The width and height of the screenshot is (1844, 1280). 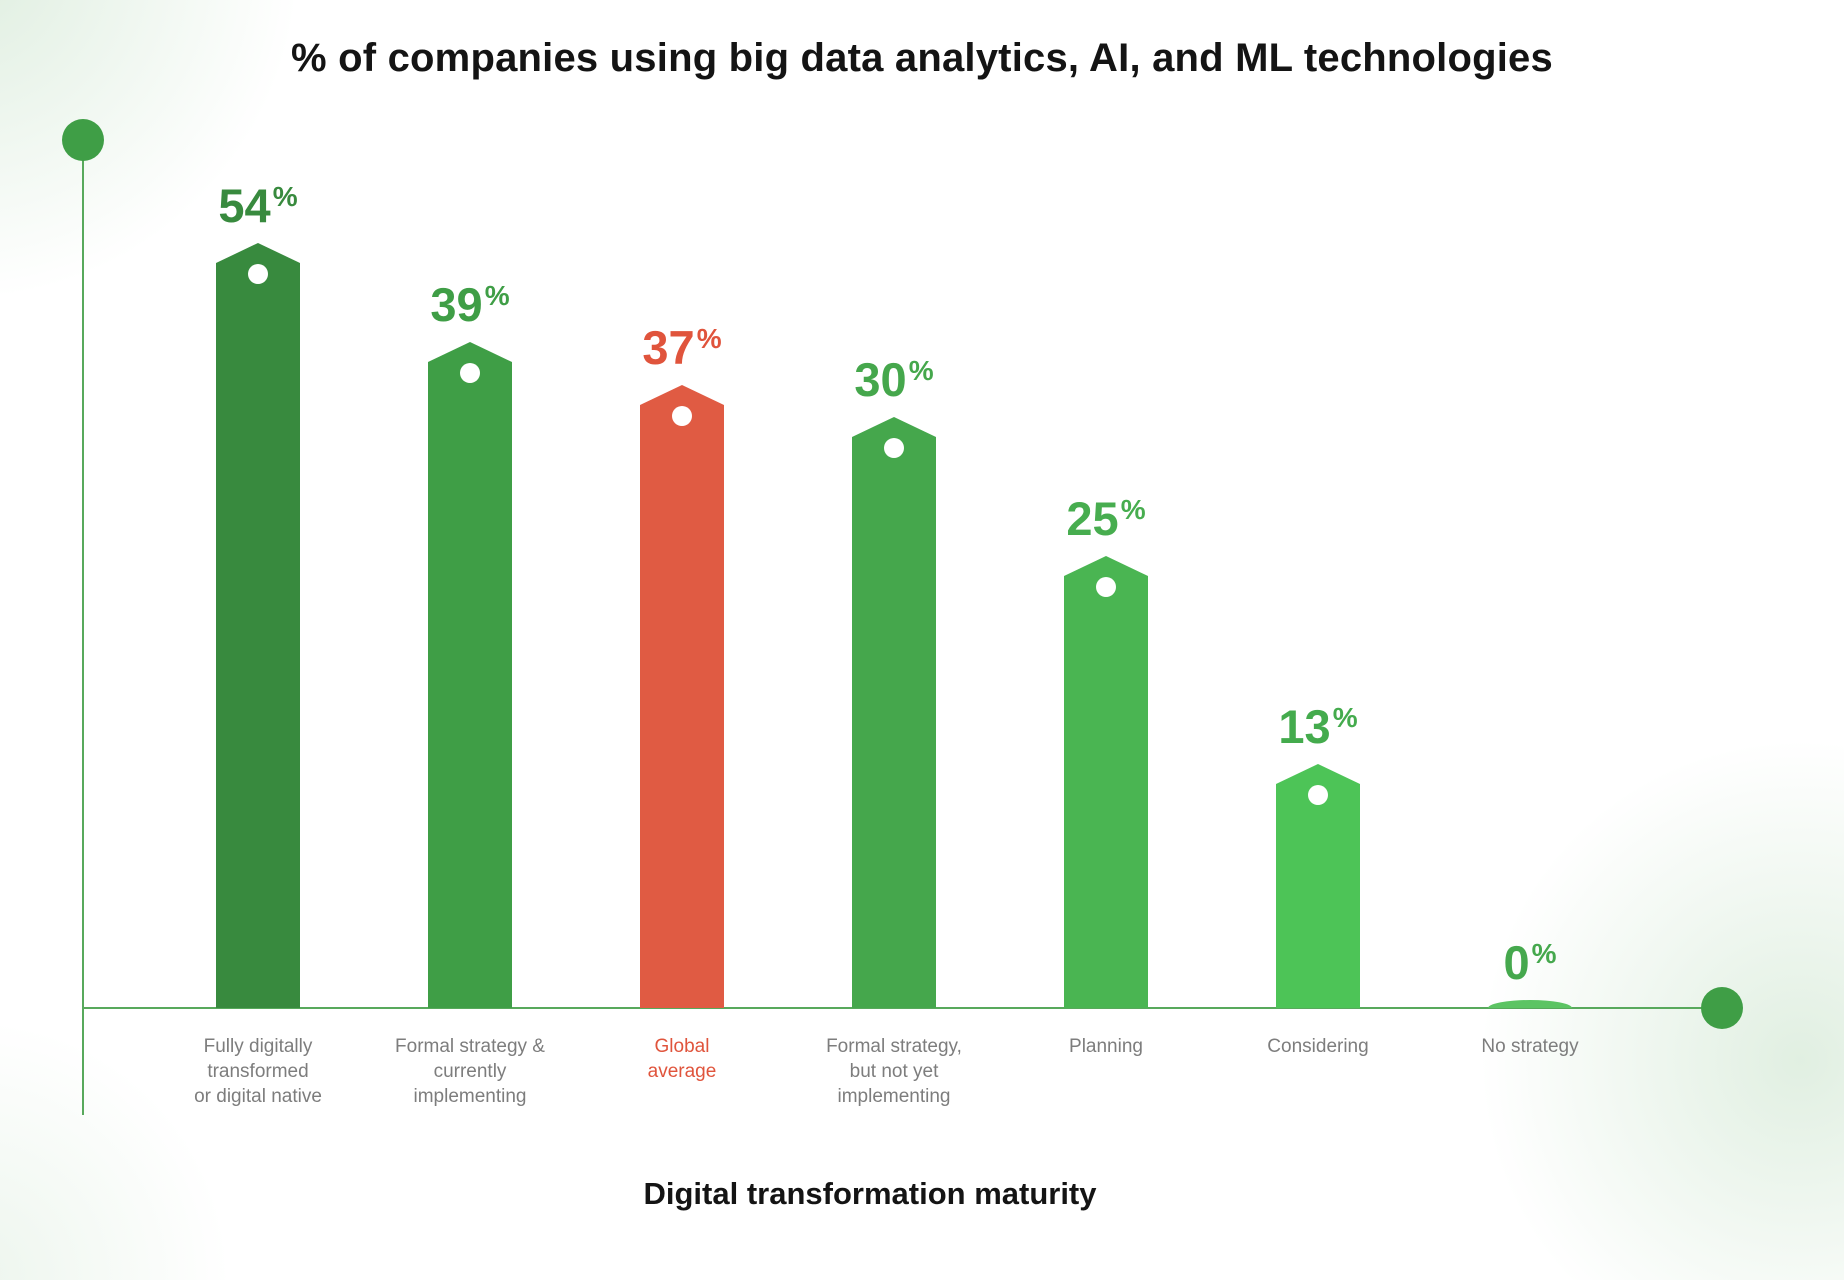 What do you see at coordinates (668, 347) in the screenshot?
I see `bar-value-number: 37` at bounding box center [668, 347].